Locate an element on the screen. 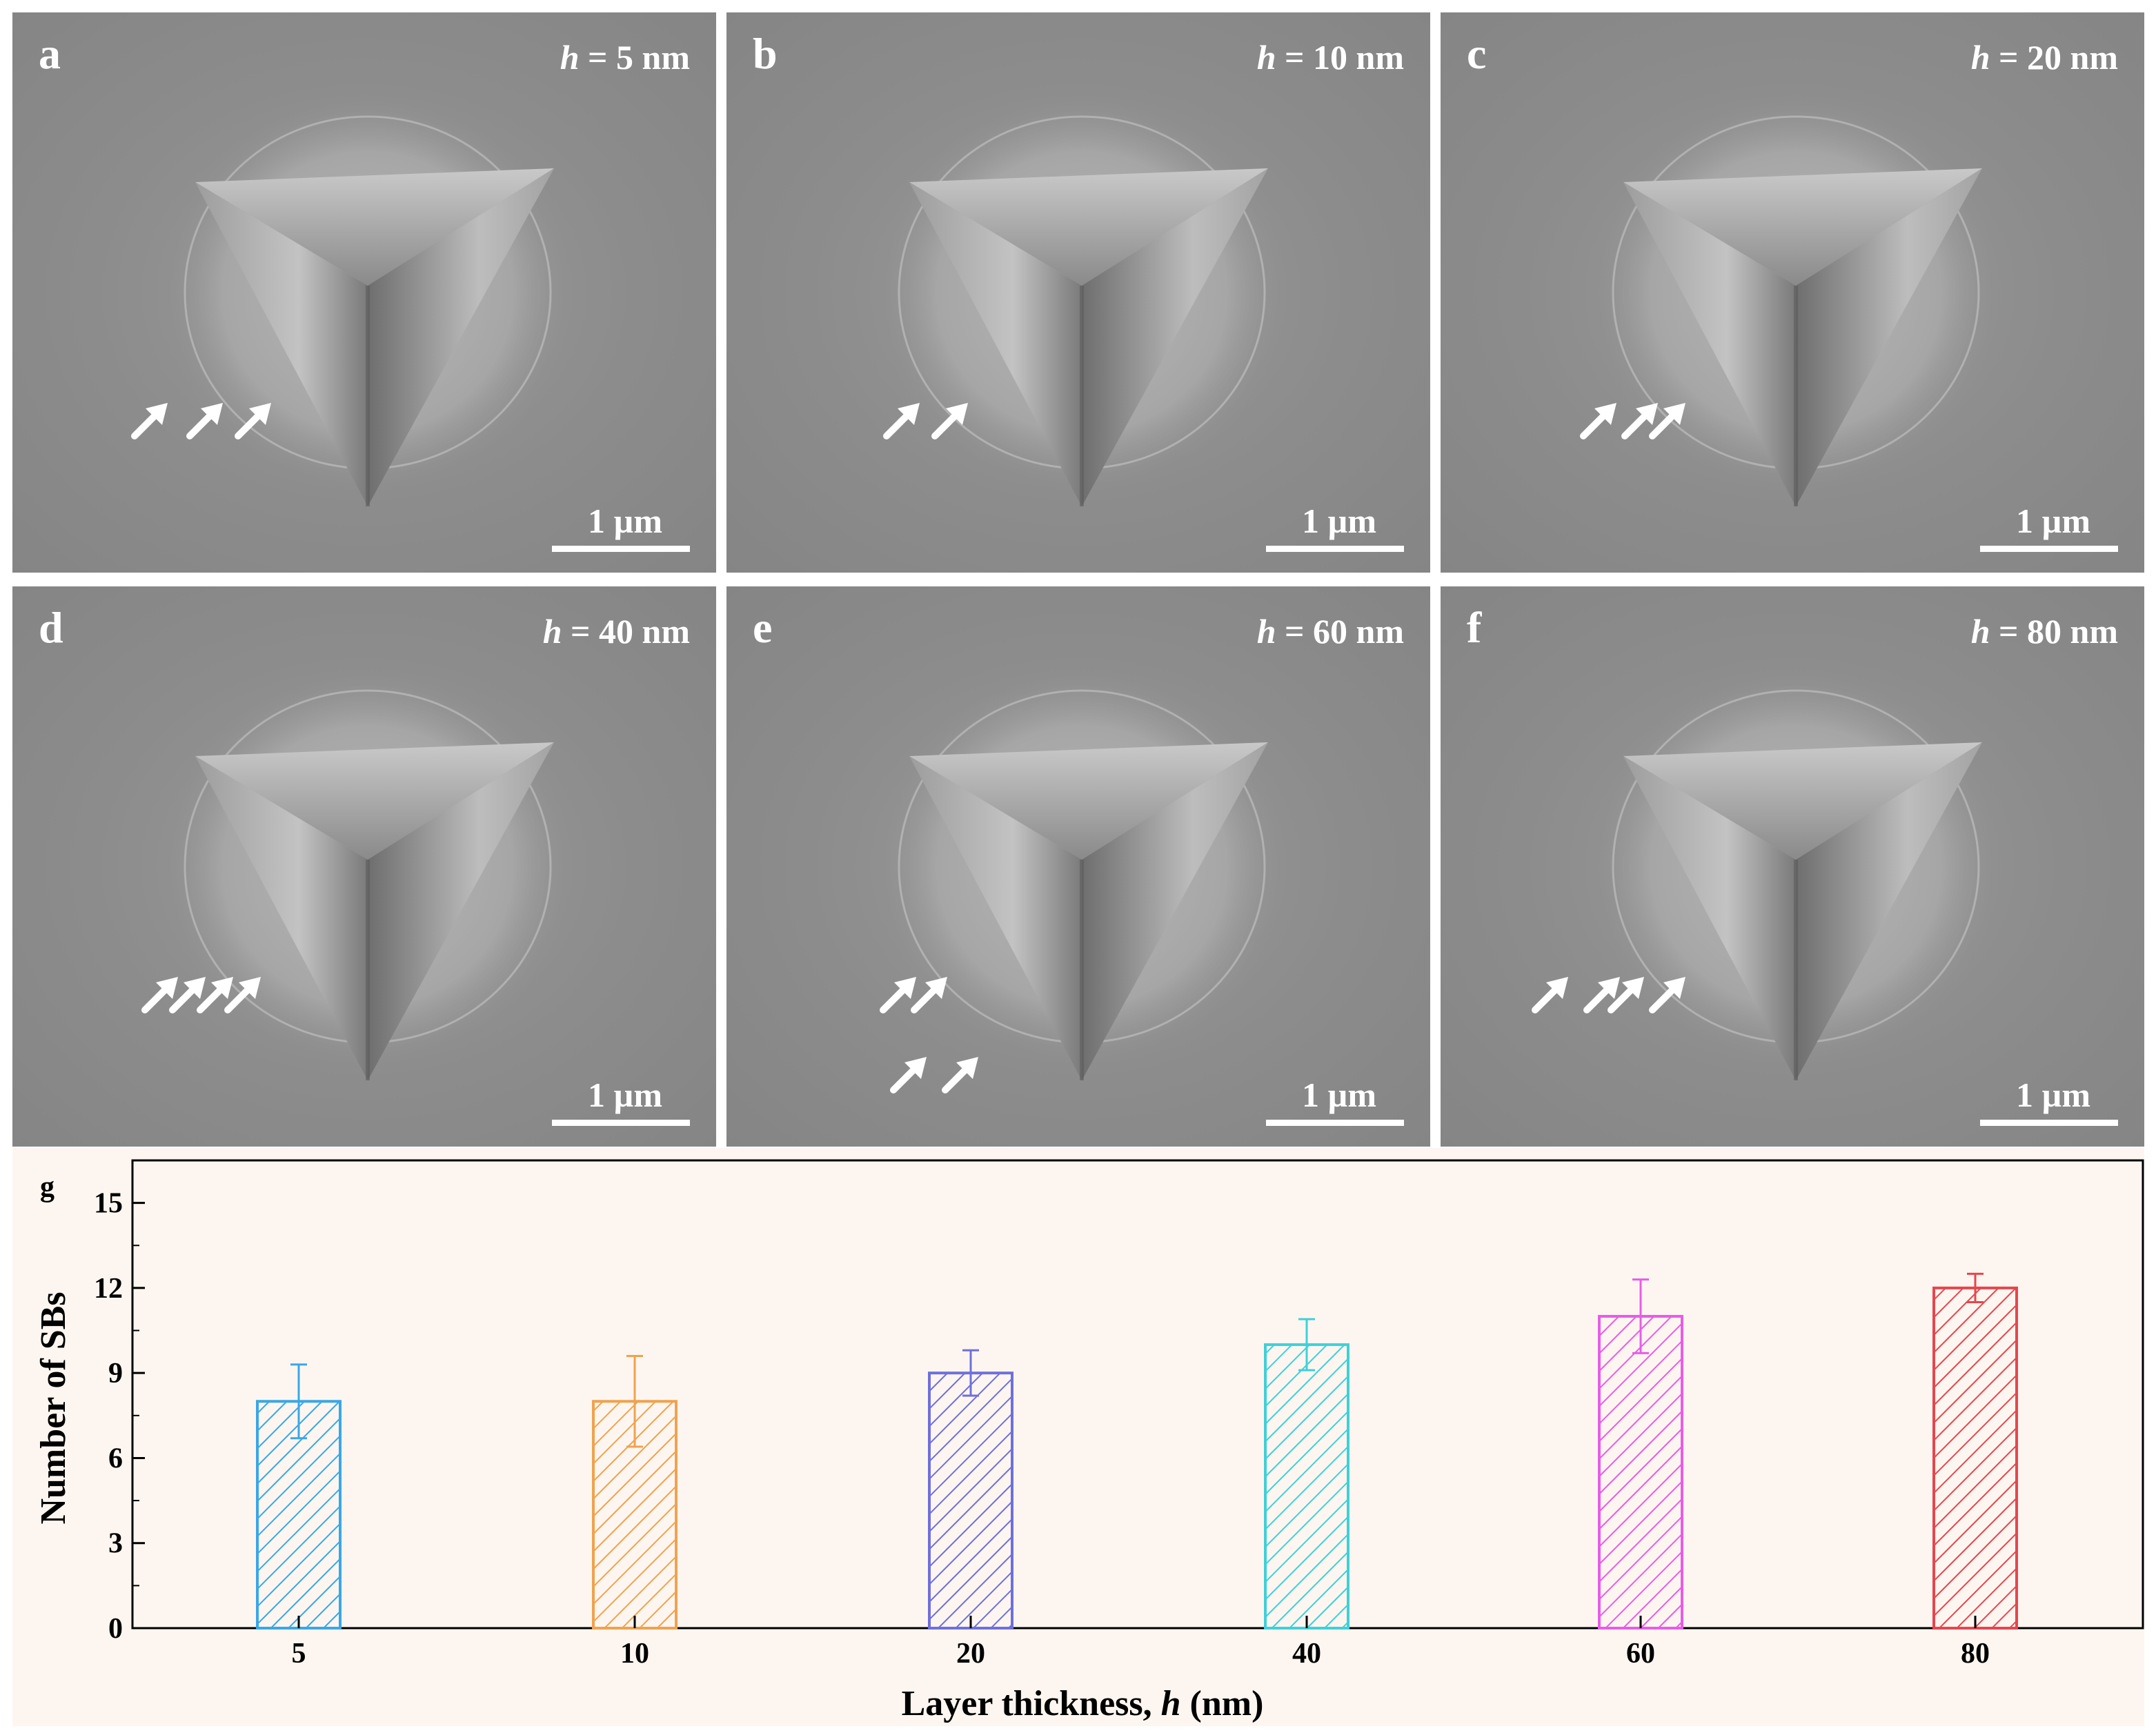 This screenshot has height=1733, width=2156. x-tick-label: 80 is located at coordinates (1975, 1654).